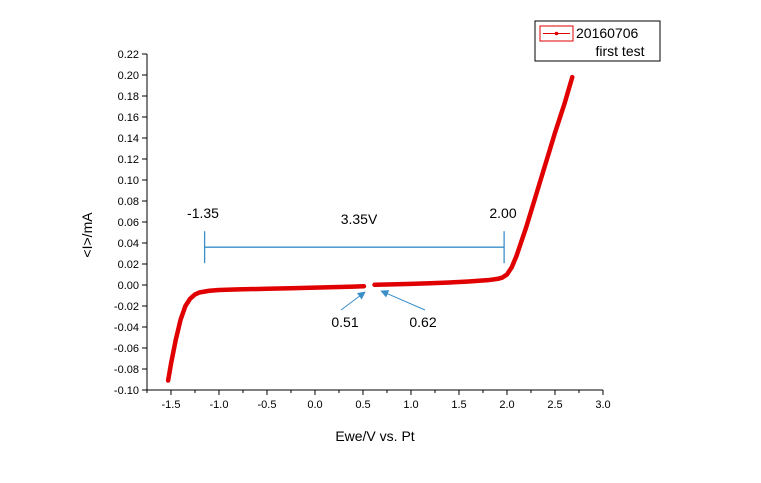 The image size is (761, 483). I want to click on legend-entry-note: first test, so click(619, 51).